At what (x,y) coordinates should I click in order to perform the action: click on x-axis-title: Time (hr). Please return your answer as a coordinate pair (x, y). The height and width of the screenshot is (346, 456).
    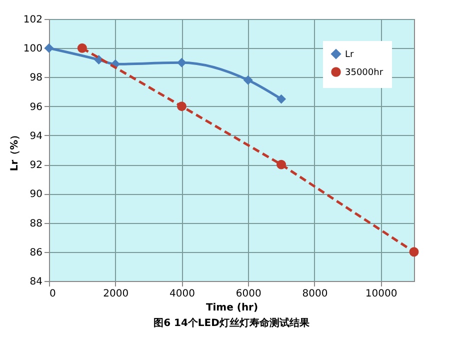
    Looking at the image, I should click on (232, 308).